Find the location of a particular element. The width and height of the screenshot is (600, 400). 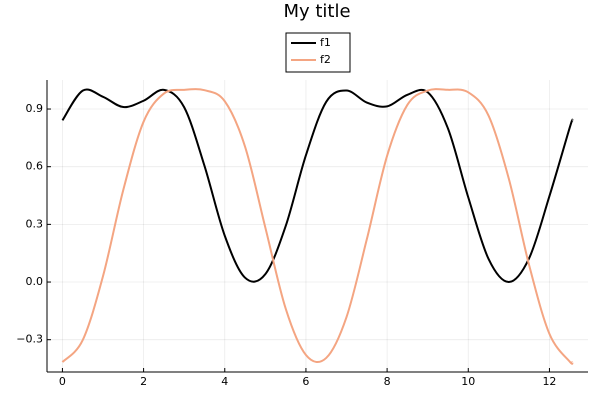

legend-box is located at coordinates (318, 52).